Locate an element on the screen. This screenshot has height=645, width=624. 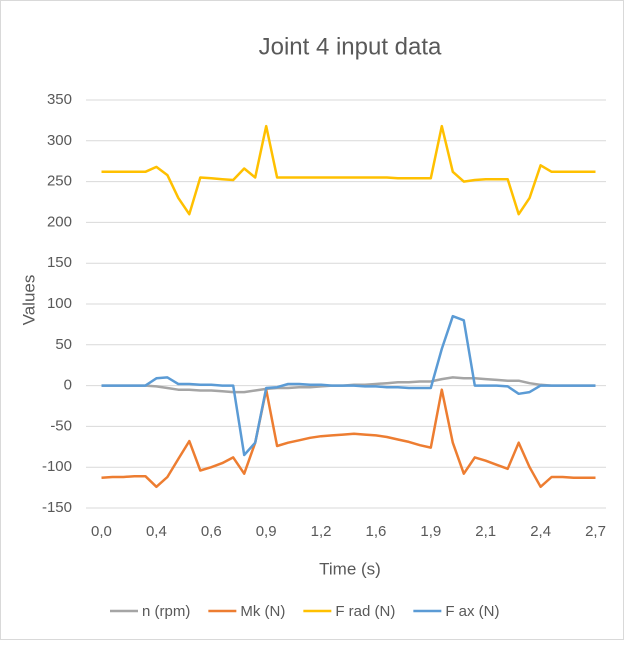
legend-label: Mk (N) is located at coordinates (262, 611).